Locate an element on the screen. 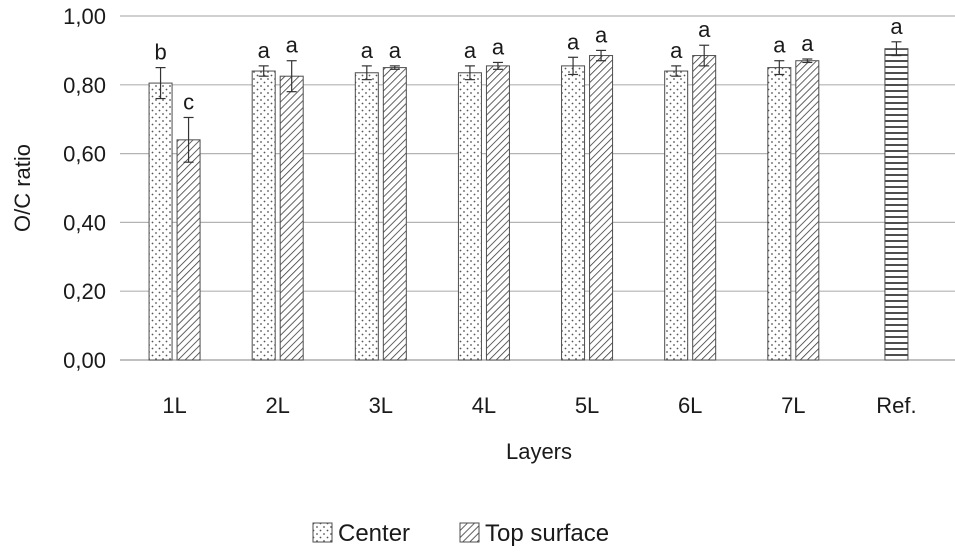  y-axis-ticks: 0,00 0,20 0,40 0,60 0,80 1,00 is located at coordinates (84, 188).